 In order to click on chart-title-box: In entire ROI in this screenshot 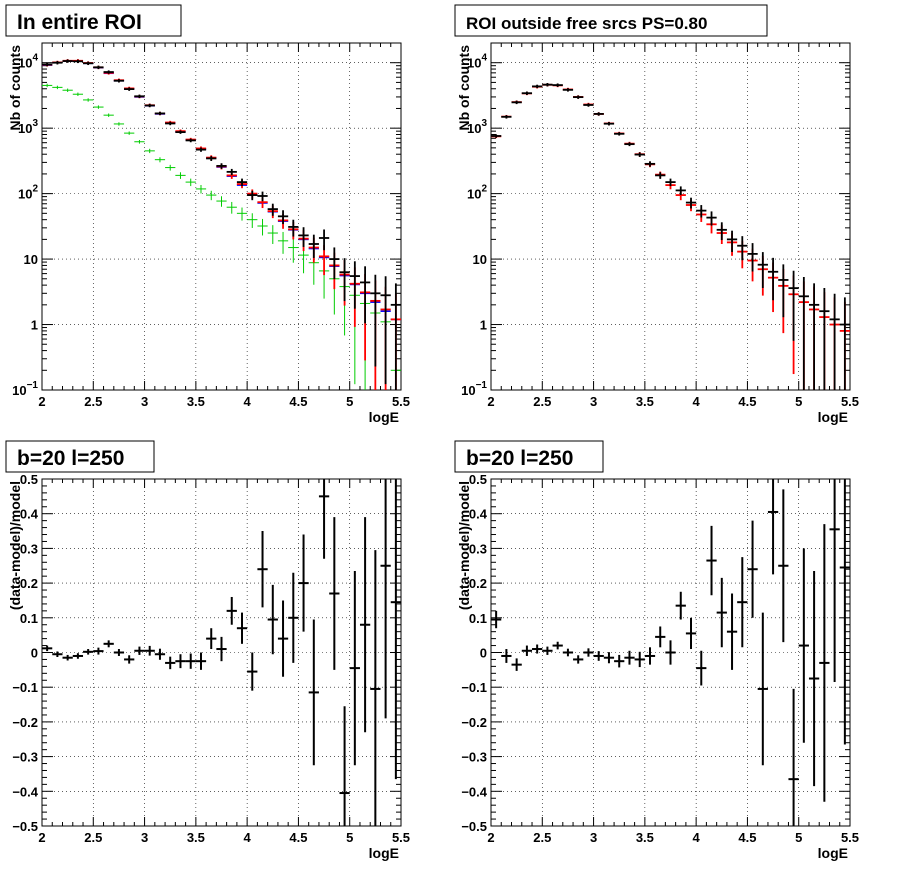, I will do `click(93, 20)`.